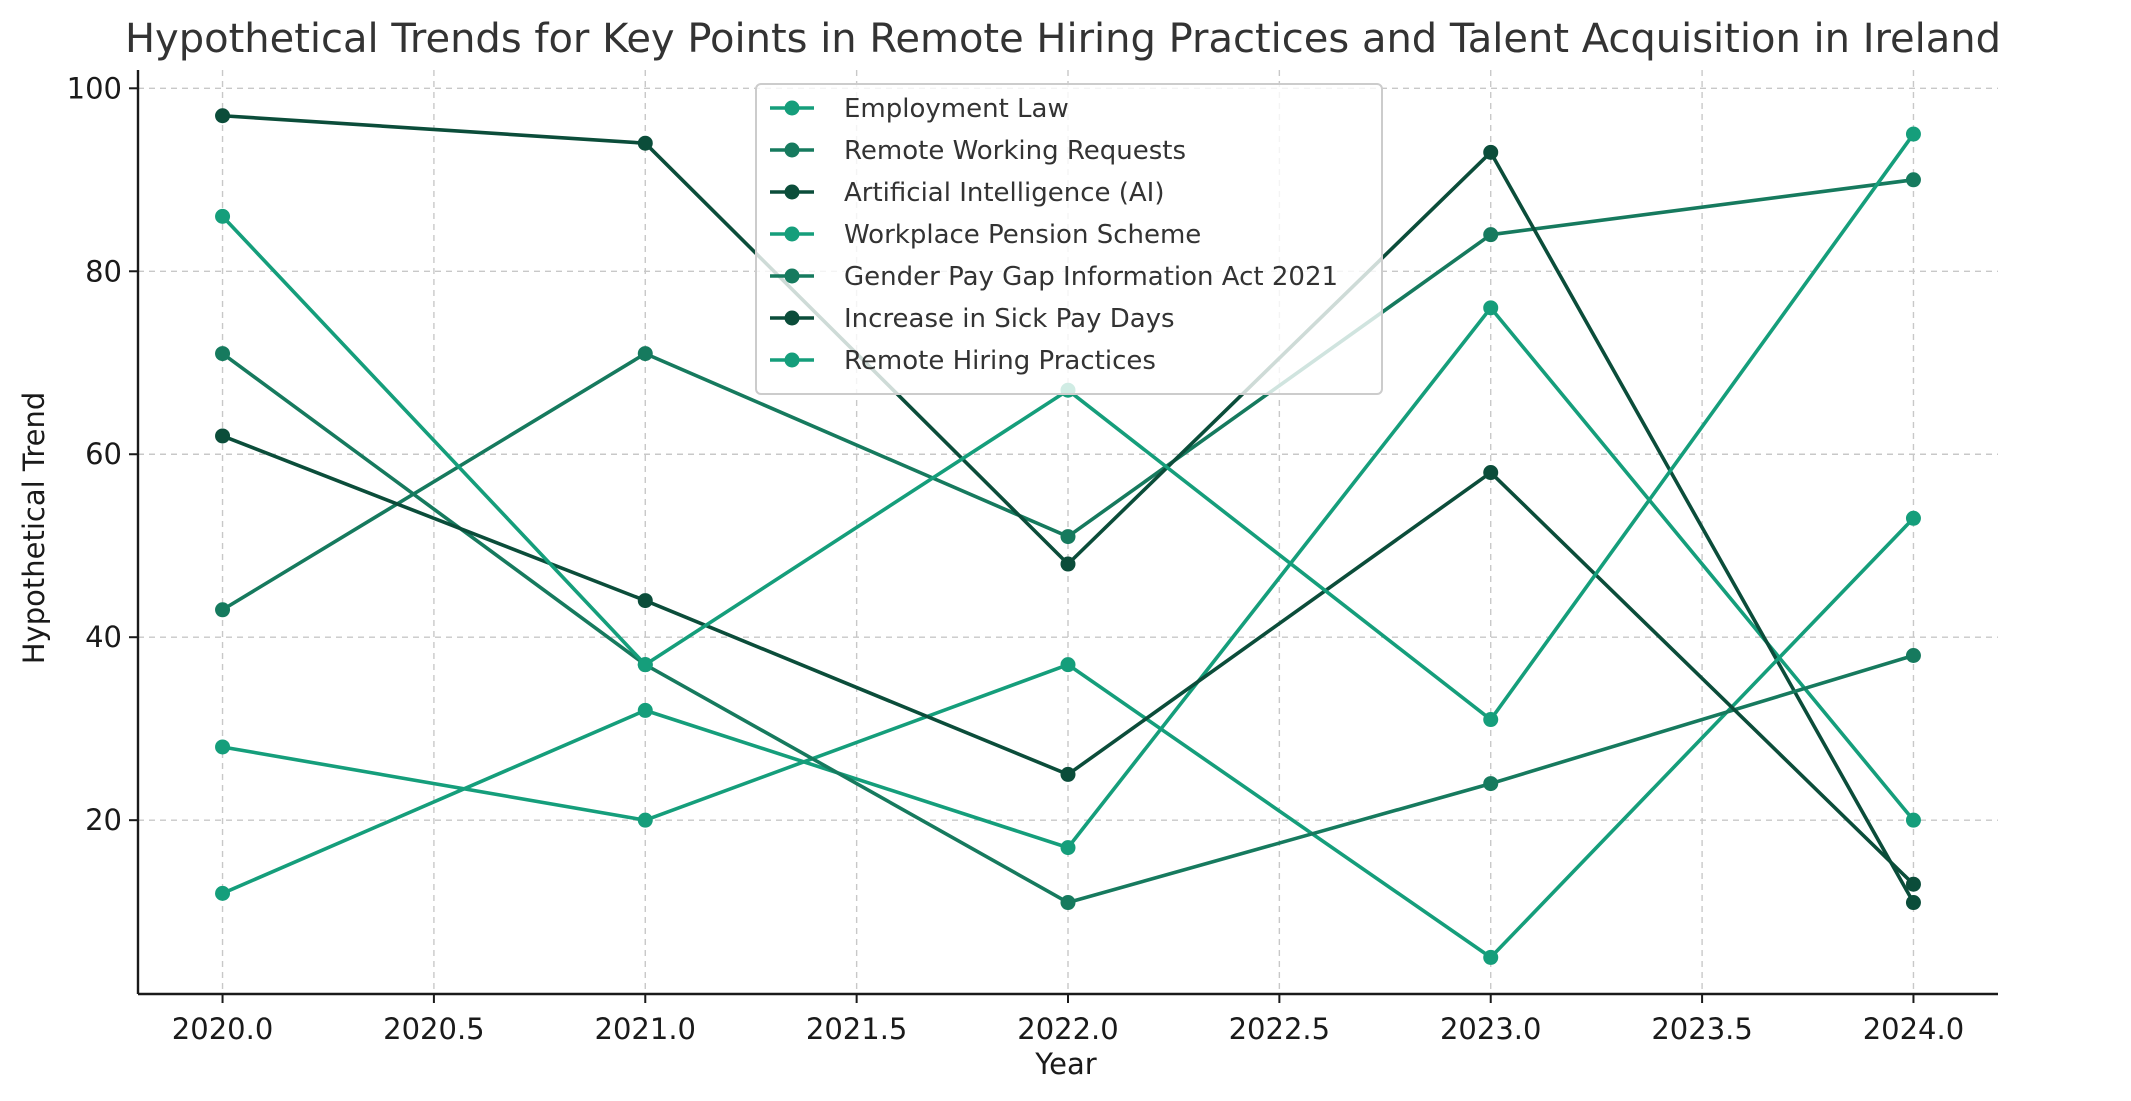 Image resolution: width=2131 pixels, height=1101 pixels. I want to click on x-tick-label: 2021.5, so click(856, 1029).